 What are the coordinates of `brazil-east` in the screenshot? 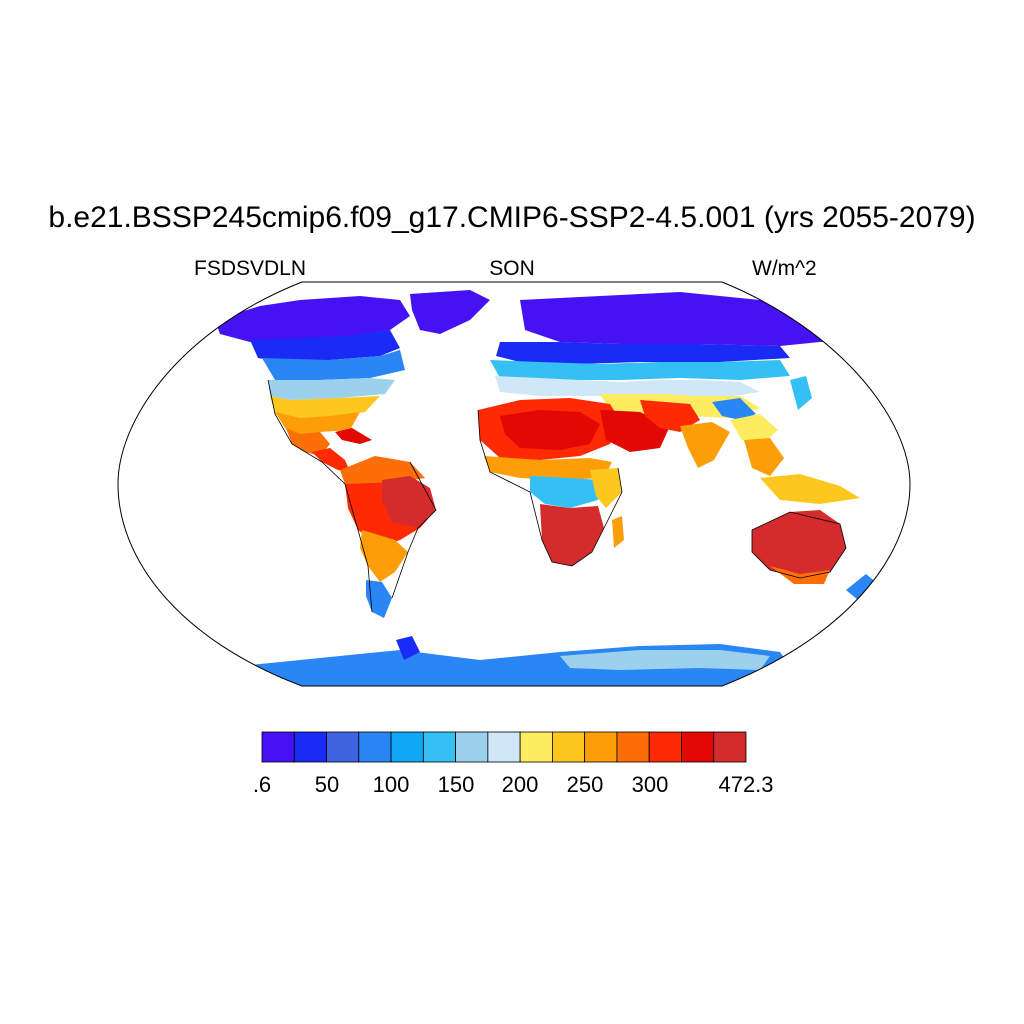 It's located at (409, 502).